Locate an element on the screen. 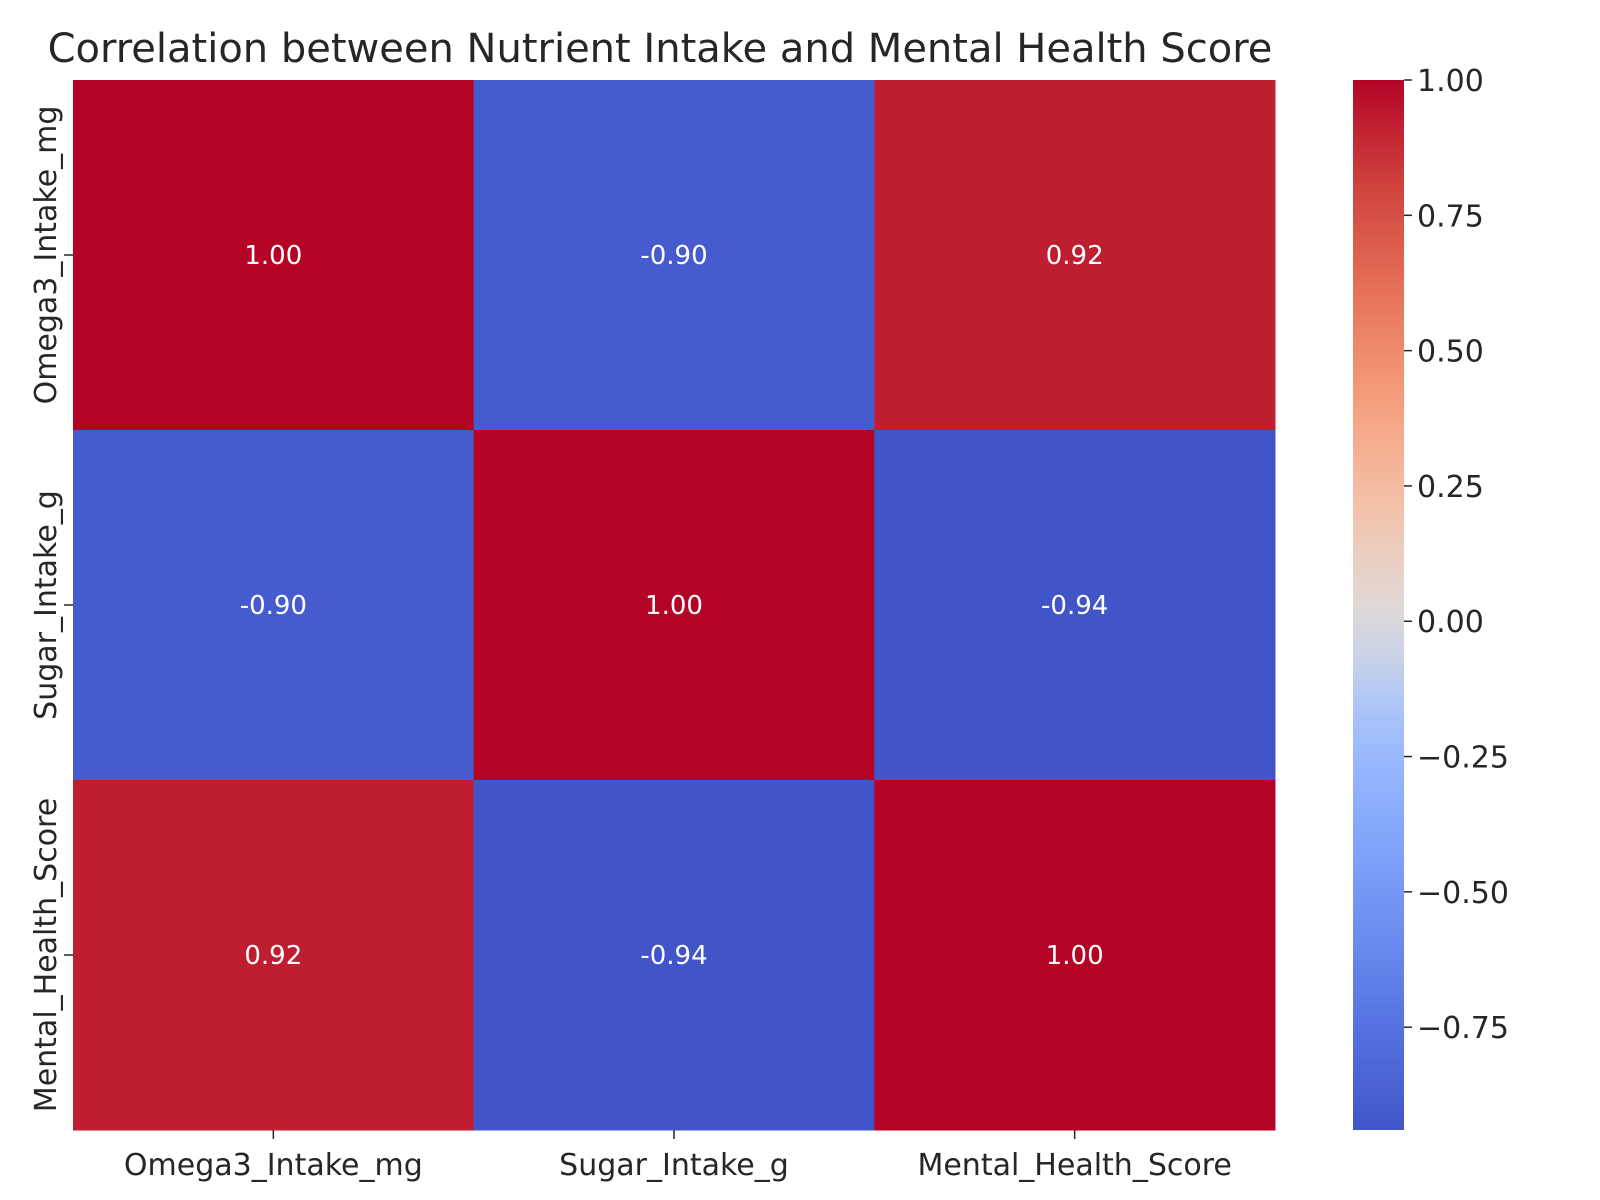 This screenshot has width=1600, height=1200. x-tick-label: Mental_Health_Score is located at coordinates (1074, 1165).